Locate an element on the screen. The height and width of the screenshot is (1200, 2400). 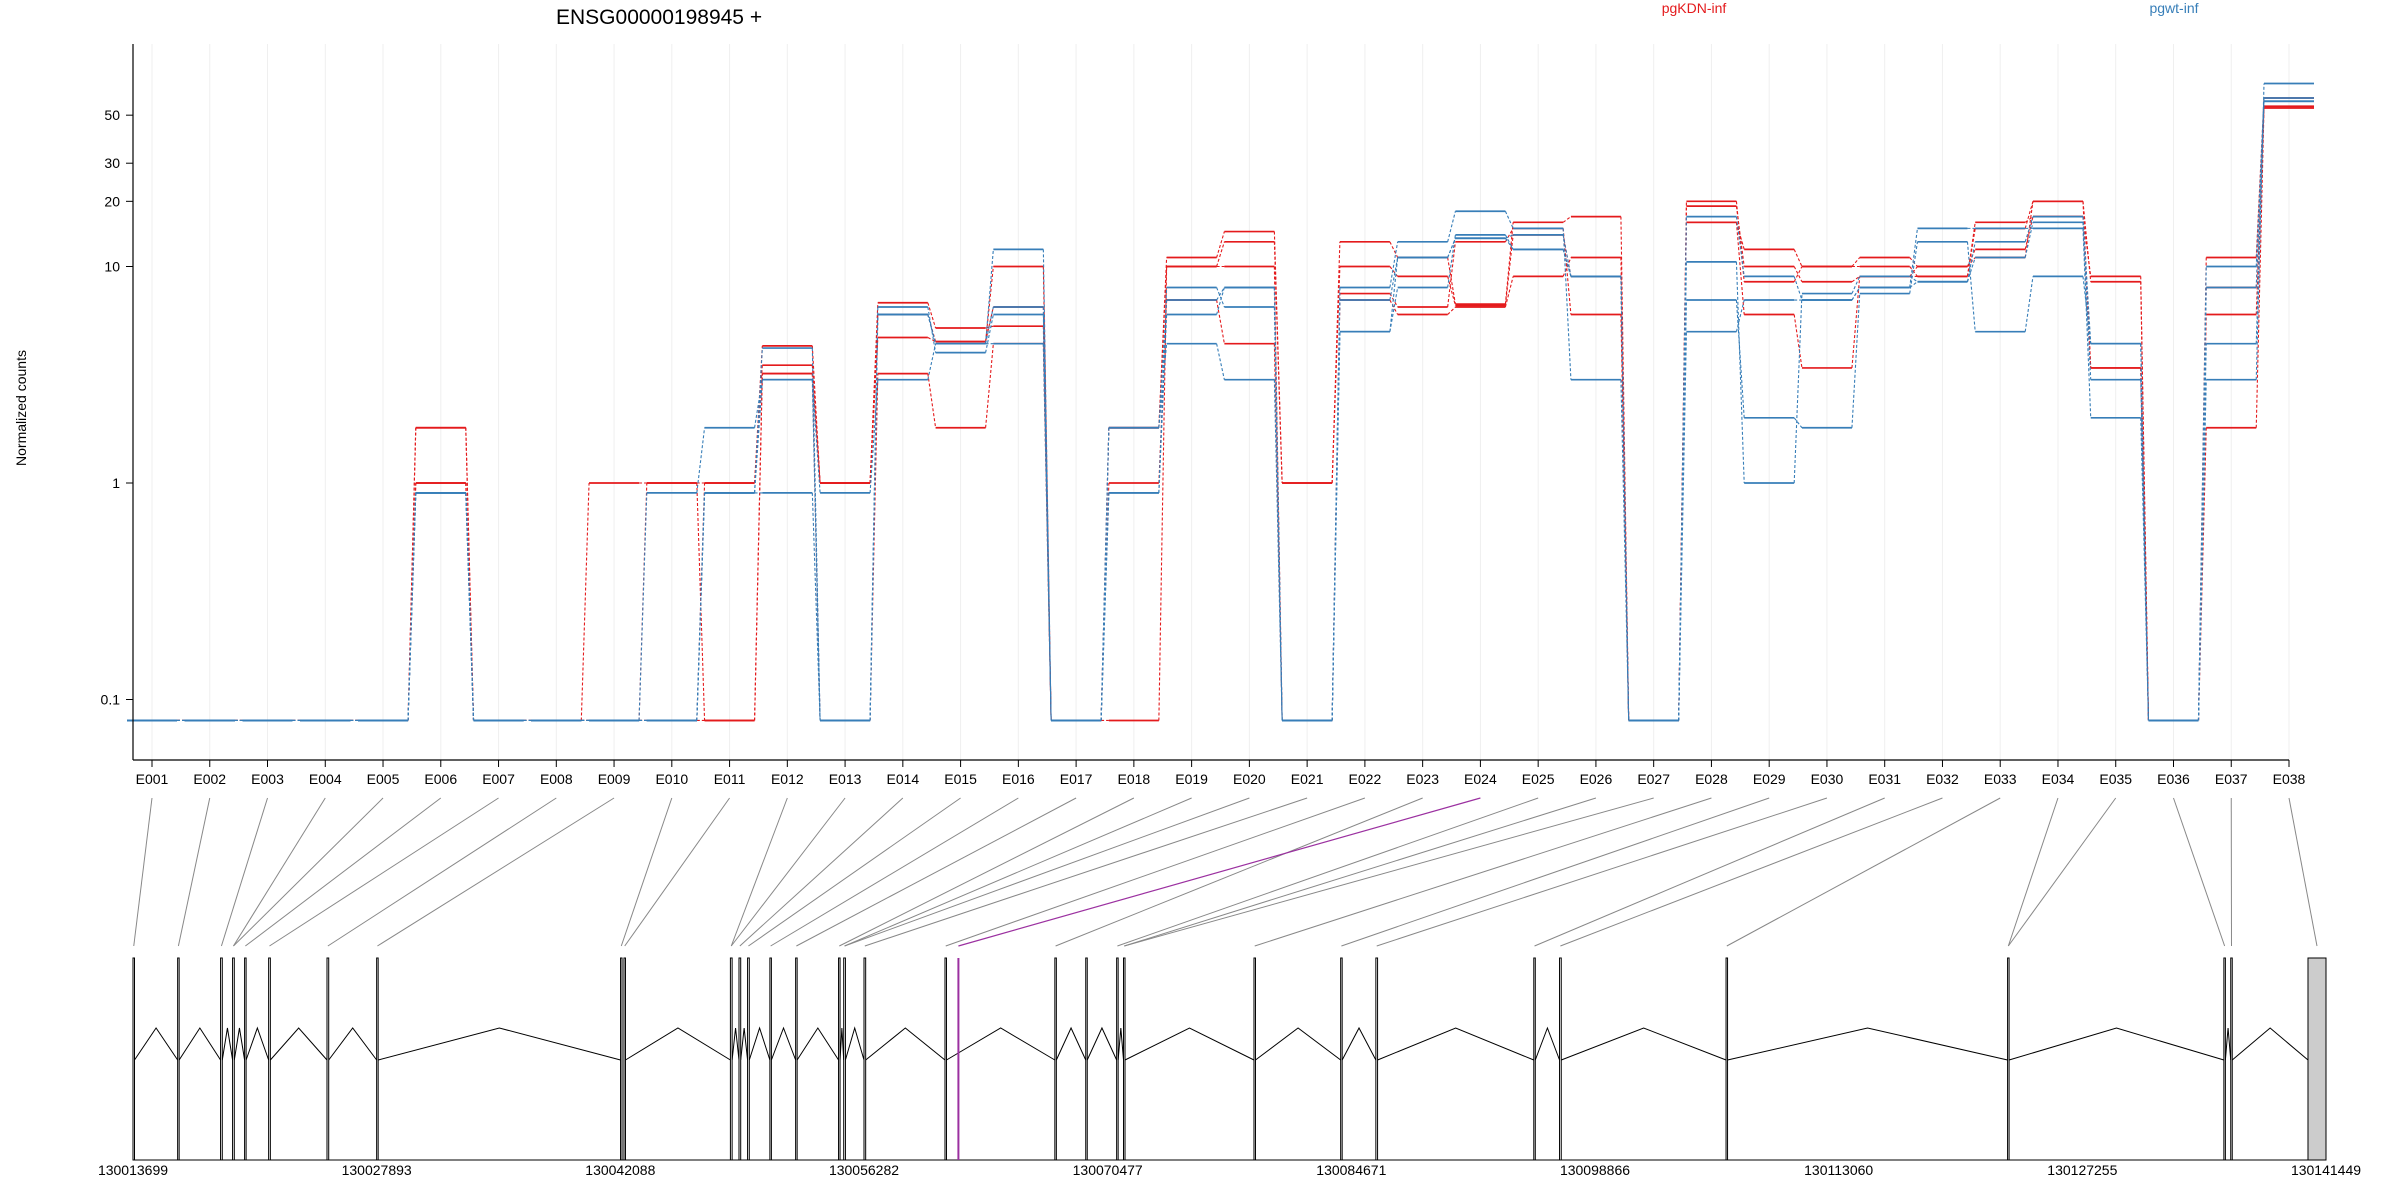
coordinate-label: 130084671 is located at coordinates (1351, 1170).